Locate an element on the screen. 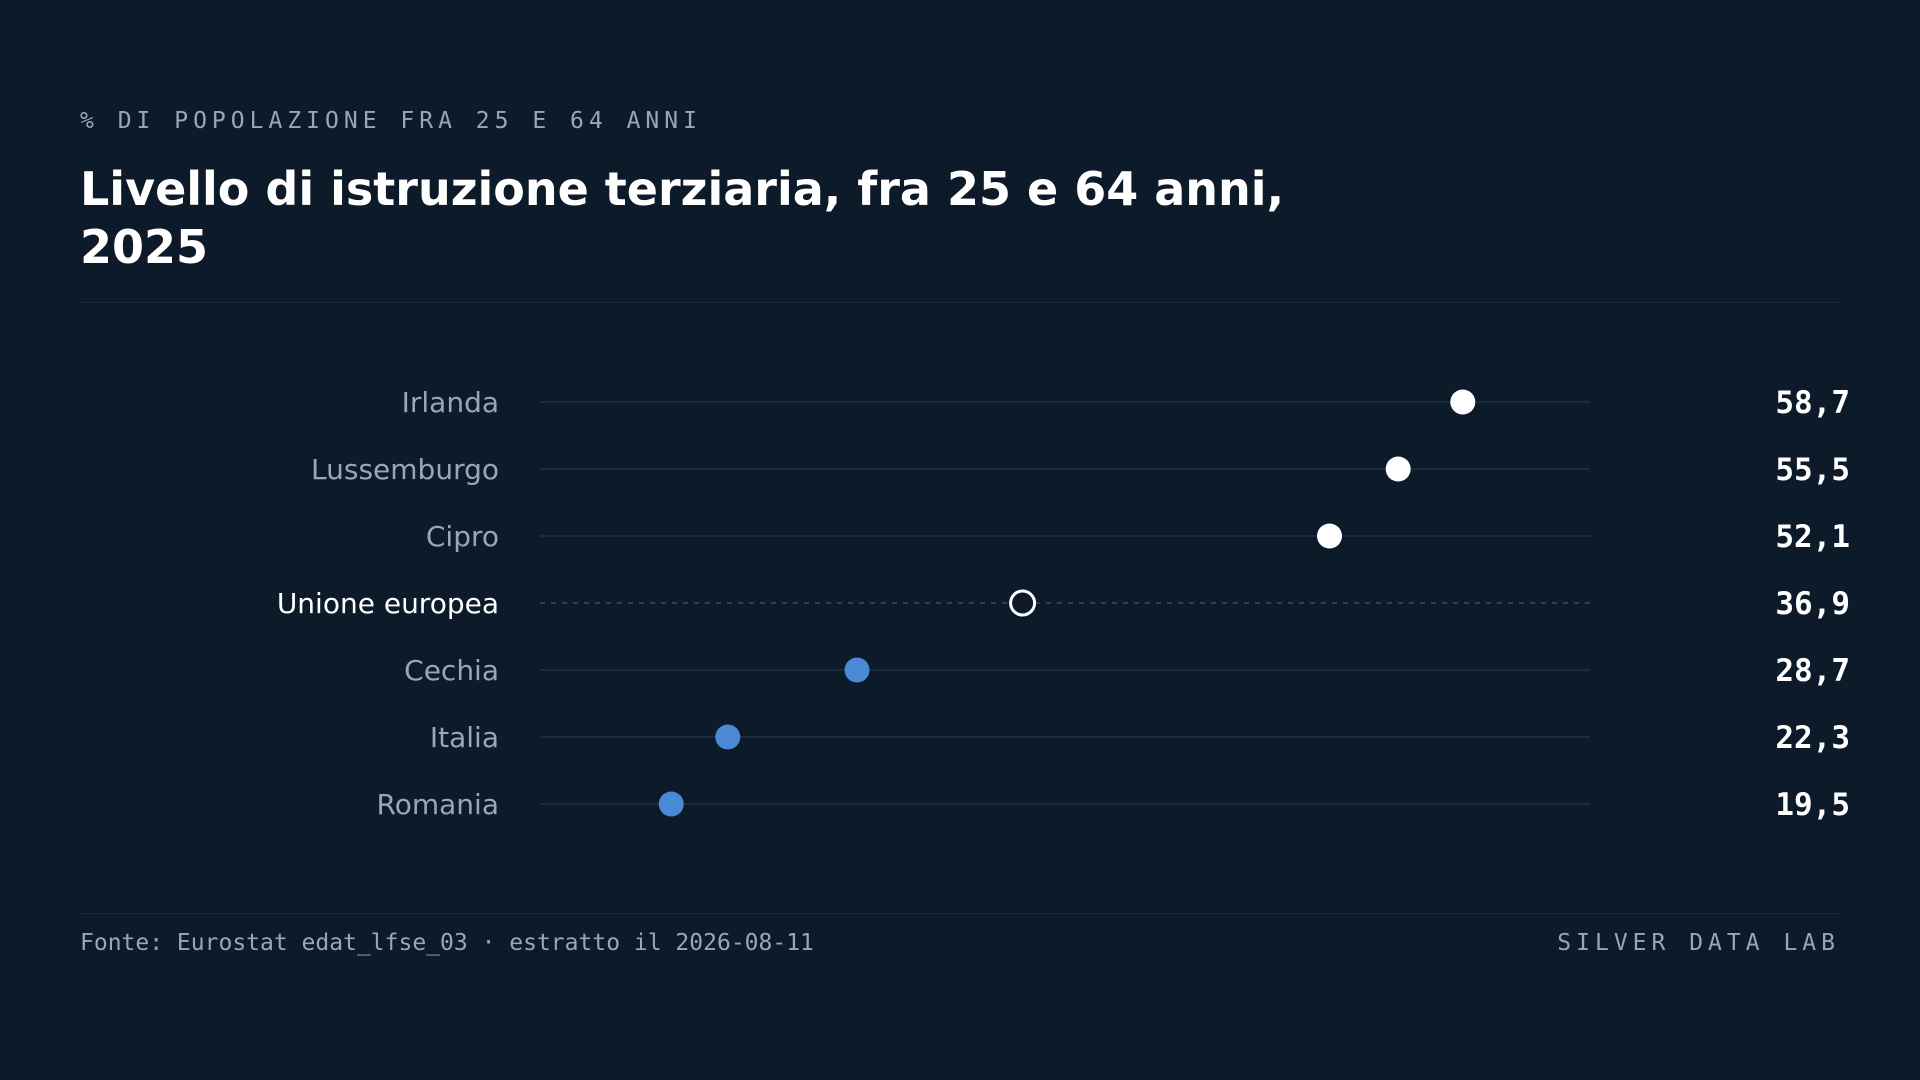 The image size is (1920, 1080). value-label-cipro: 52,1 is located at coordinates (1812, 537).